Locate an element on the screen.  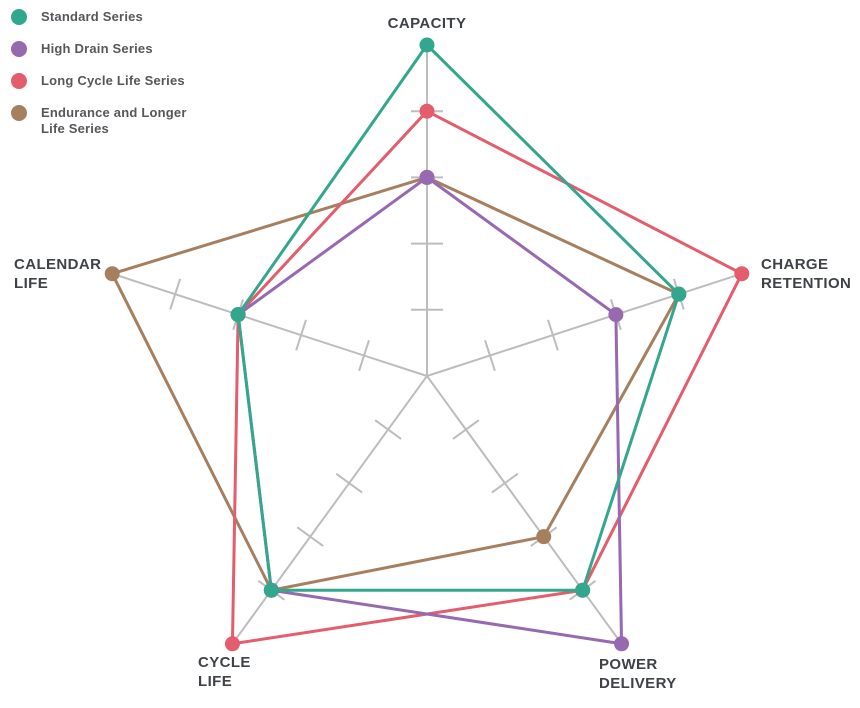
axis-label-calendar-life: CALENDAR LIFE is located at coordinates (58, 274).